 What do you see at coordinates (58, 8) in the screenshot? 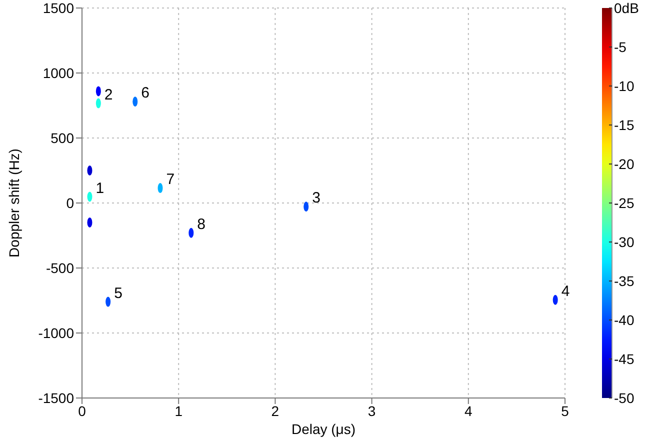
I see `y-tick-label: 1500` at bounding box center [58, 8].